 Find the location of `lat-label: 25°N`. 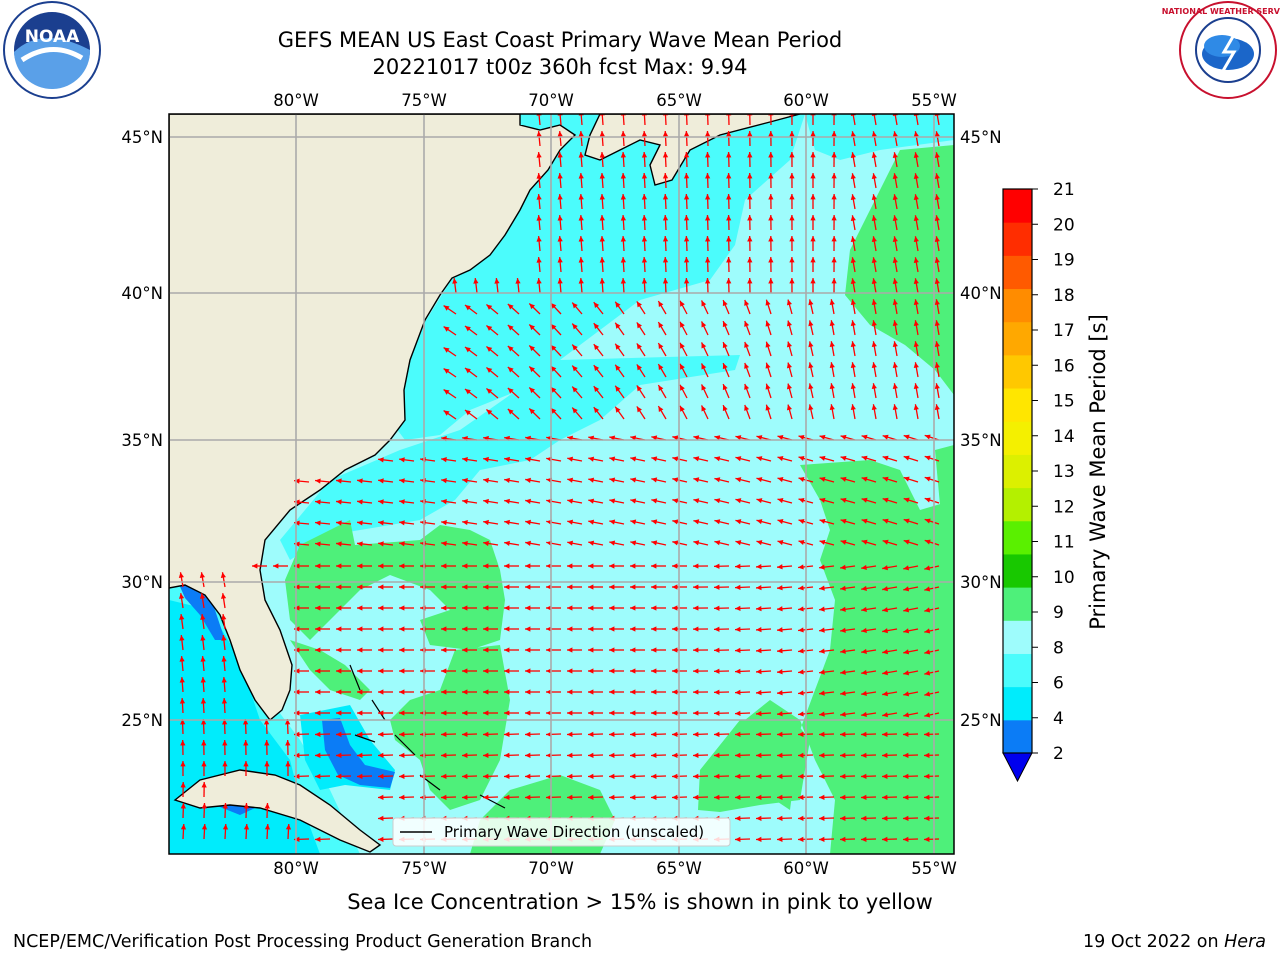

lat-label: 25°N is located at coordinates (981, 720).